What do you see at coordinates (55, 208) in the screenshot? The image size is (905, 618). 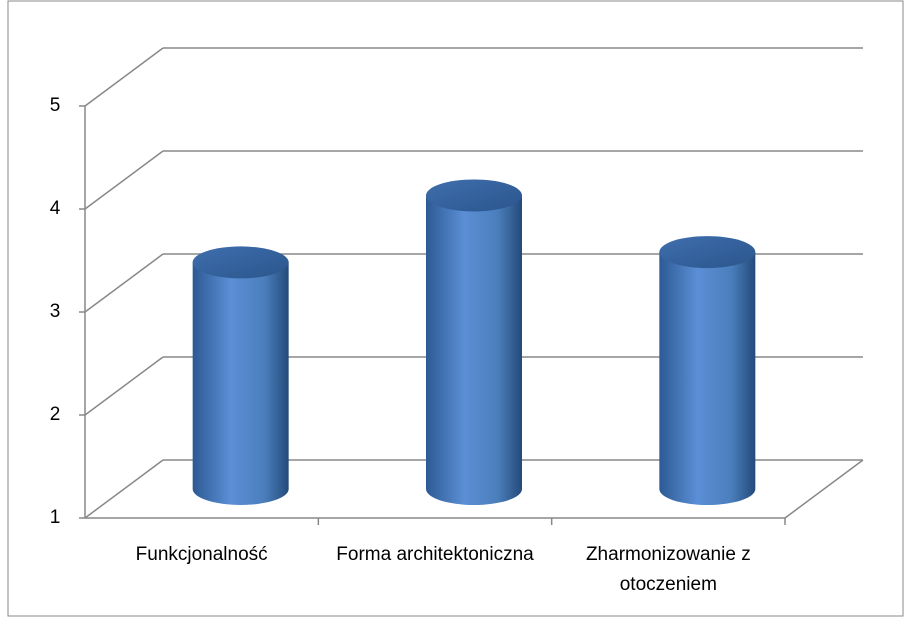 I see `y-tick-label: 4` at bounding box center [55, 208].